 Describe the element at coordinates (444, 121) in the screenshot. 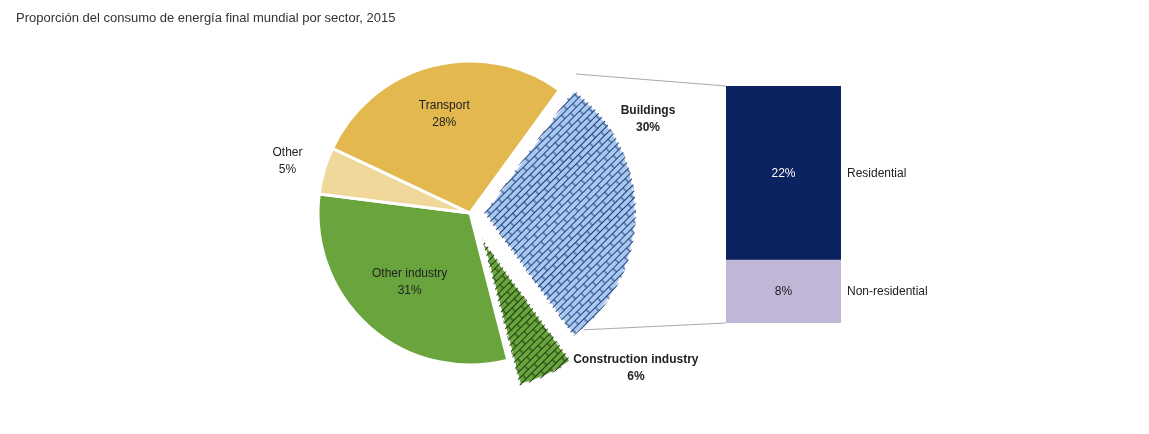

I see `data-label: 28%` at that location.